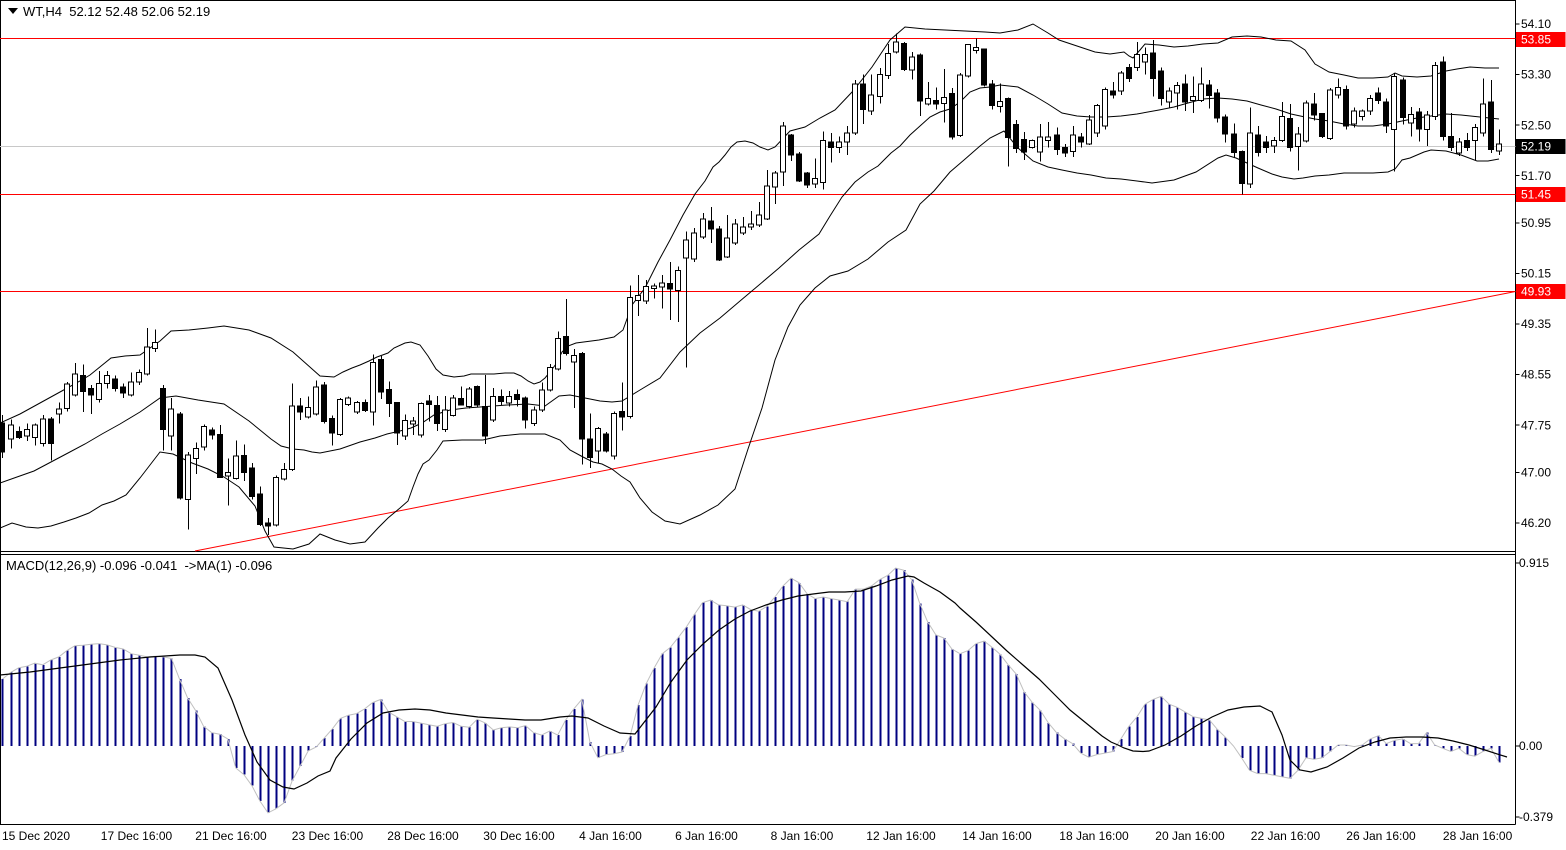  I want to click on svg-text: 0.00, so click(1531, 746).